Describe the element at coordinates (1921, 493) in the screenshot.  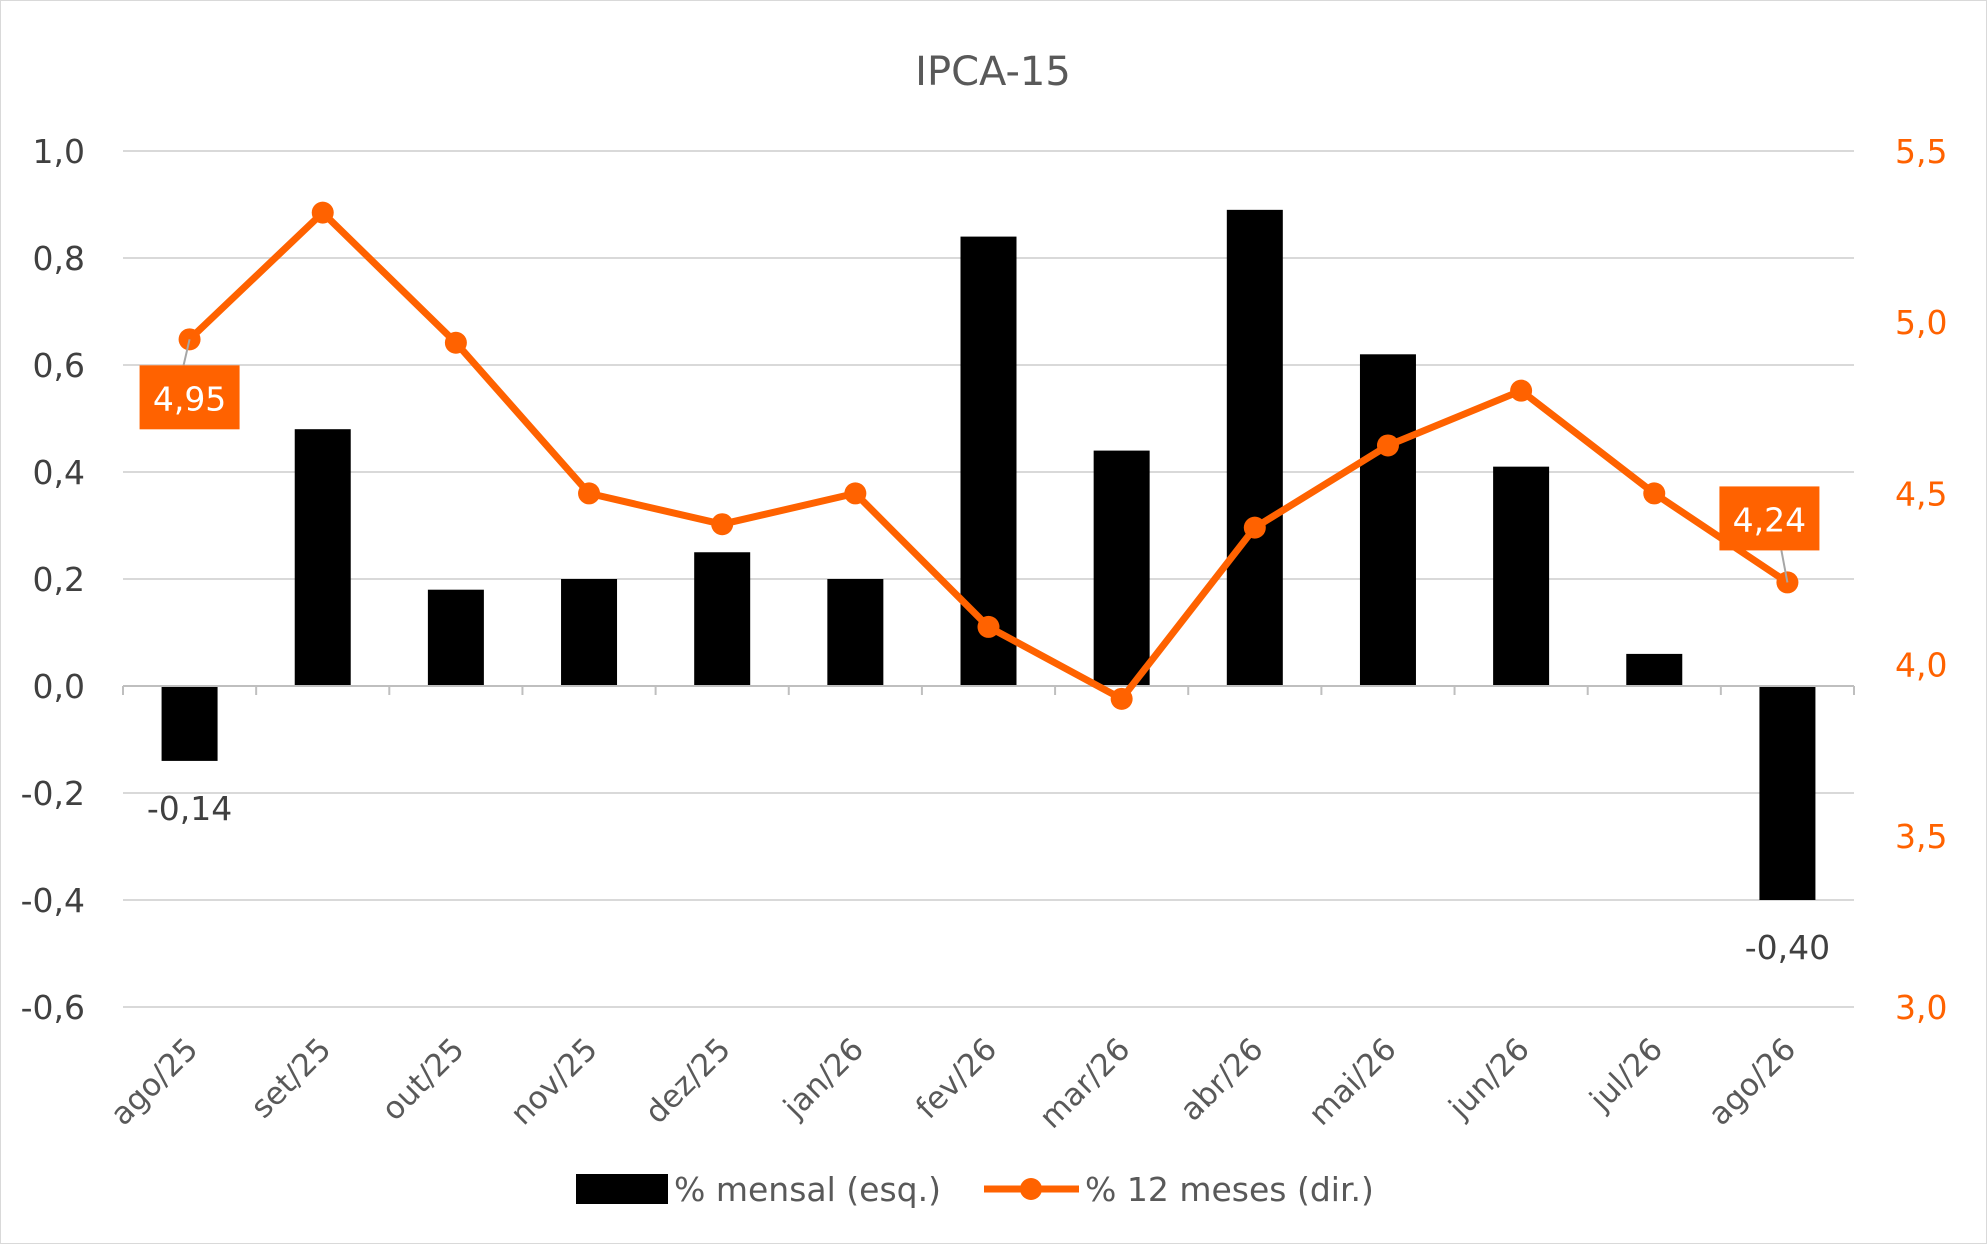
I see `right-y-tick-label: 4,5` at that location.